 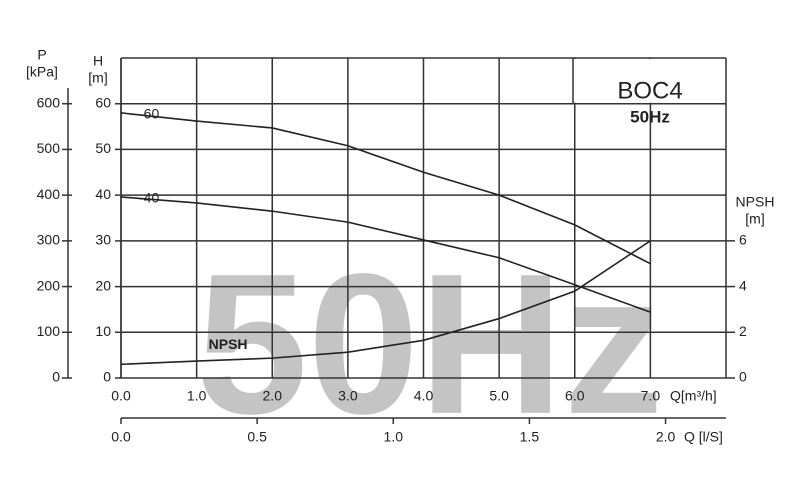 I want to click on y-axis-title: [m], so click(x=97, y=78).